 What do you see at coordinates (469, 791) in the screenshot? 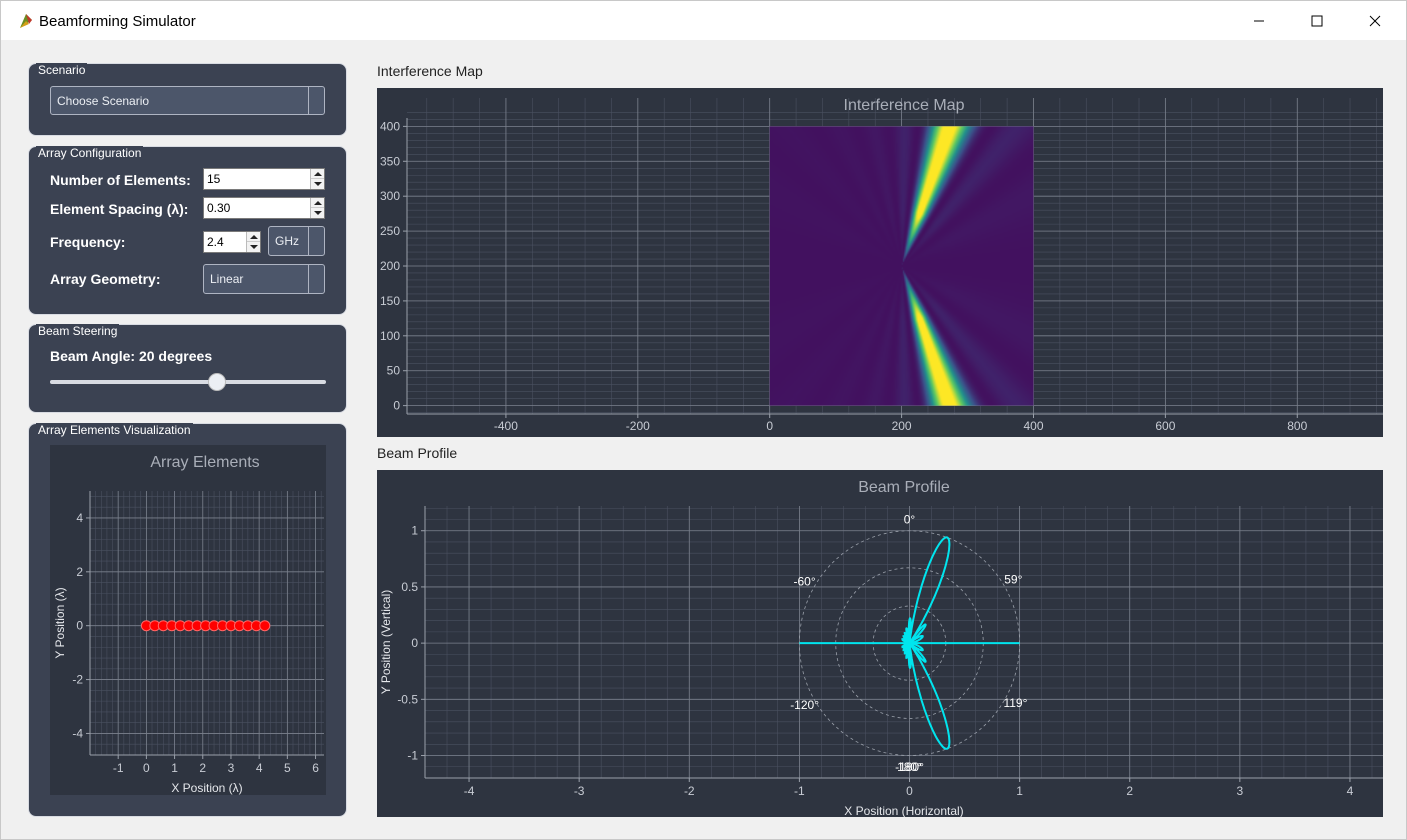
I see `x-tick-label: -4` at bounding box center [469, 791].